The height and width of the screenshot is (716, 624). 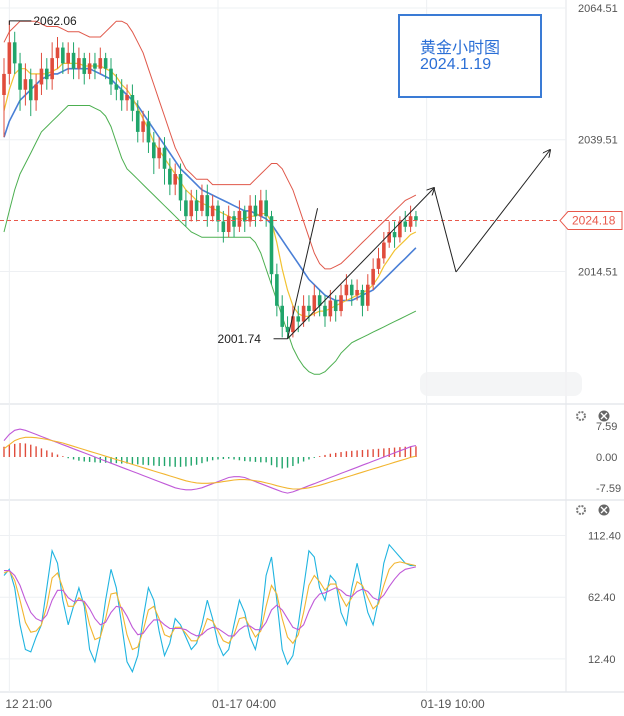 I want to click on projection-arrow-down, so click(x=445, y=230).